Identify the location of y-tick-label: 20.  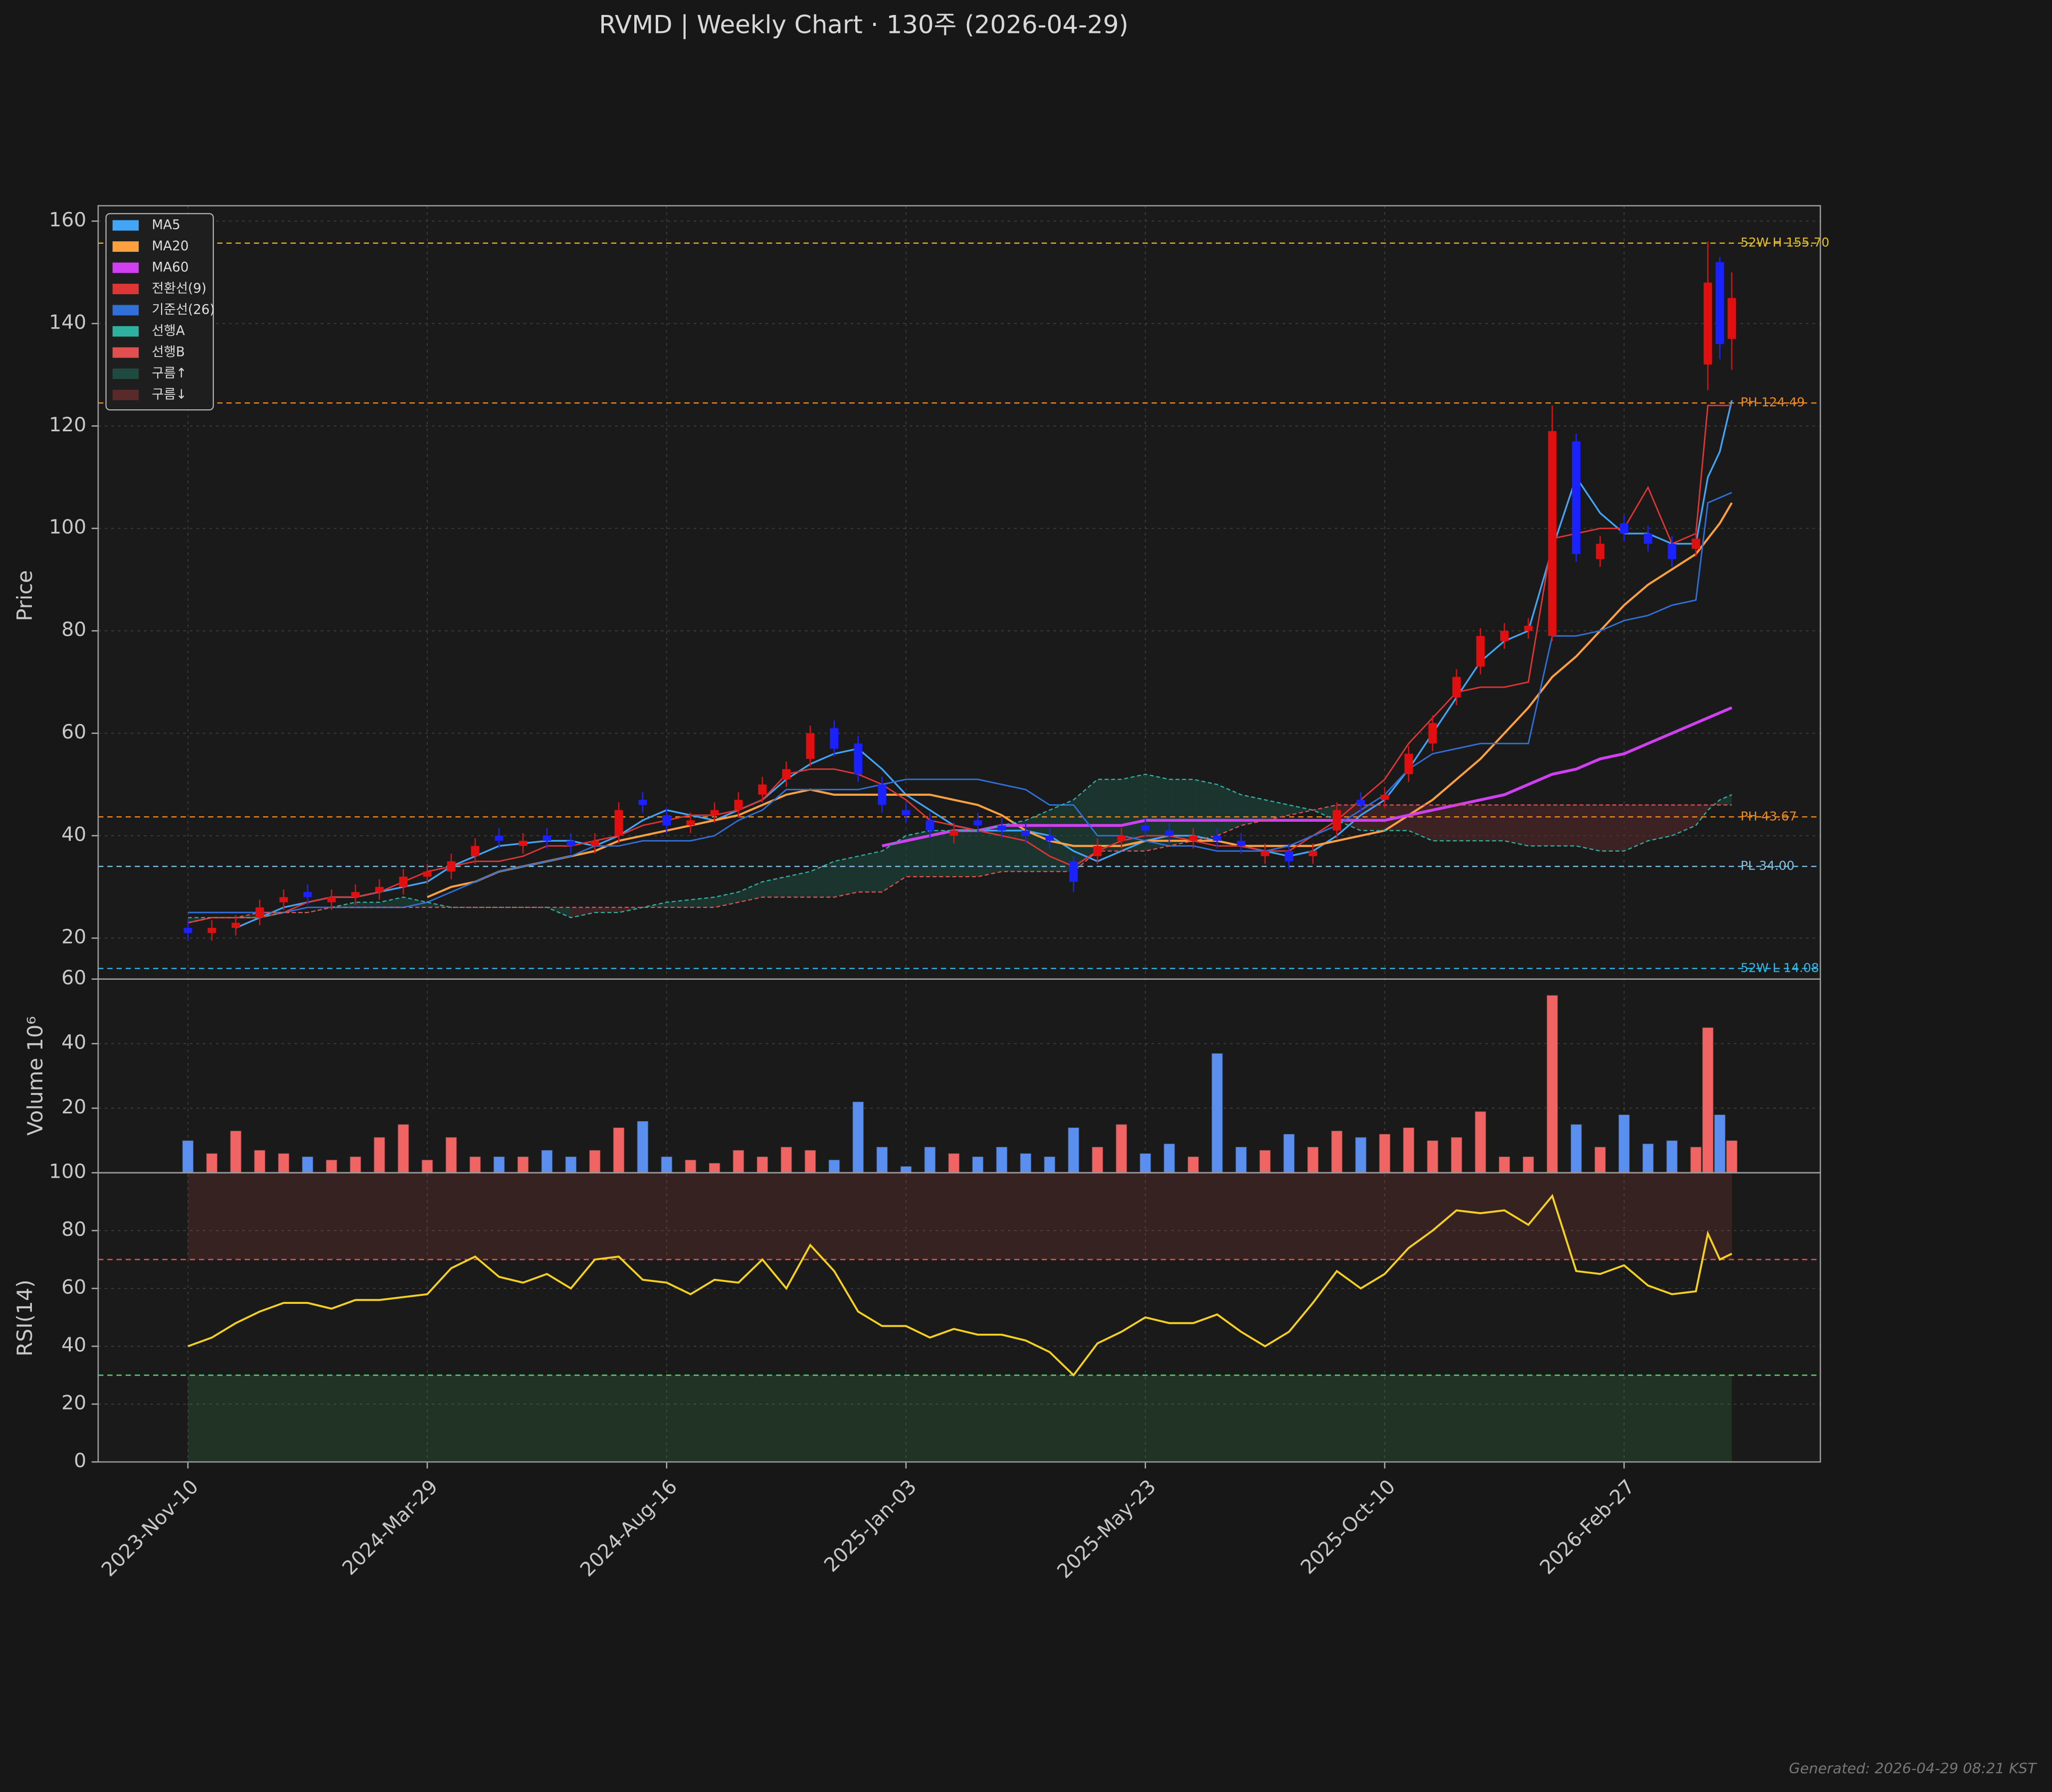
(73, 1106).